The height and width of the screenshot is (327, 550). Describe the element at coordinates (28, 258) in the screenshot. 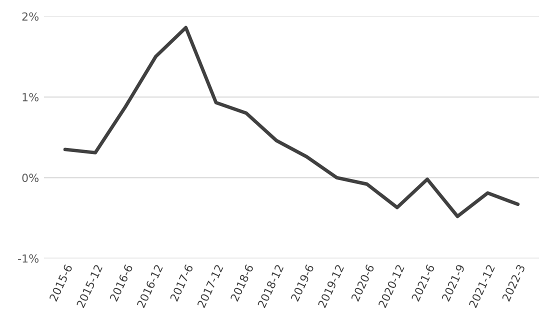

I see `y-tick-label: -1%` at that location.